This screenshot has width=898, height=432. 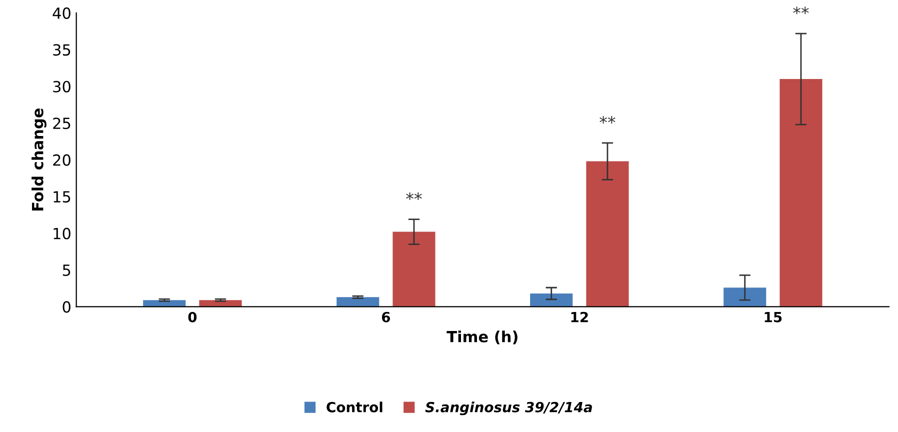 I want to click on y-tick-label: 35, so click(x=61, y=50).